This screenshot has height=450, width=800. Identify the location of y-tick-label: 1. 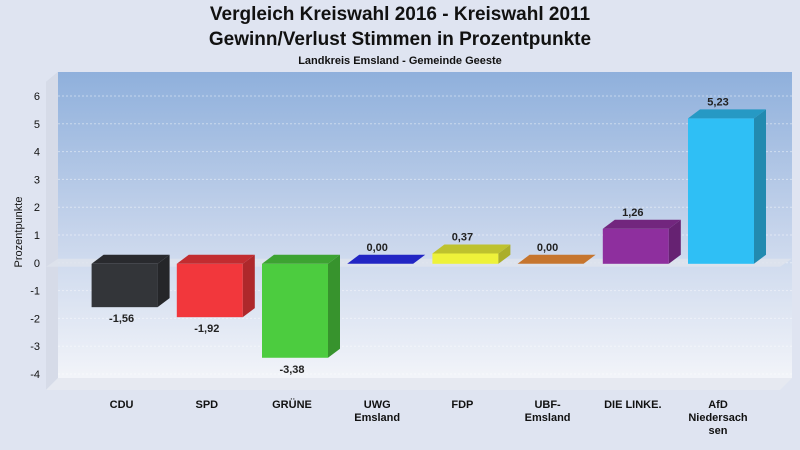
(37, 236).